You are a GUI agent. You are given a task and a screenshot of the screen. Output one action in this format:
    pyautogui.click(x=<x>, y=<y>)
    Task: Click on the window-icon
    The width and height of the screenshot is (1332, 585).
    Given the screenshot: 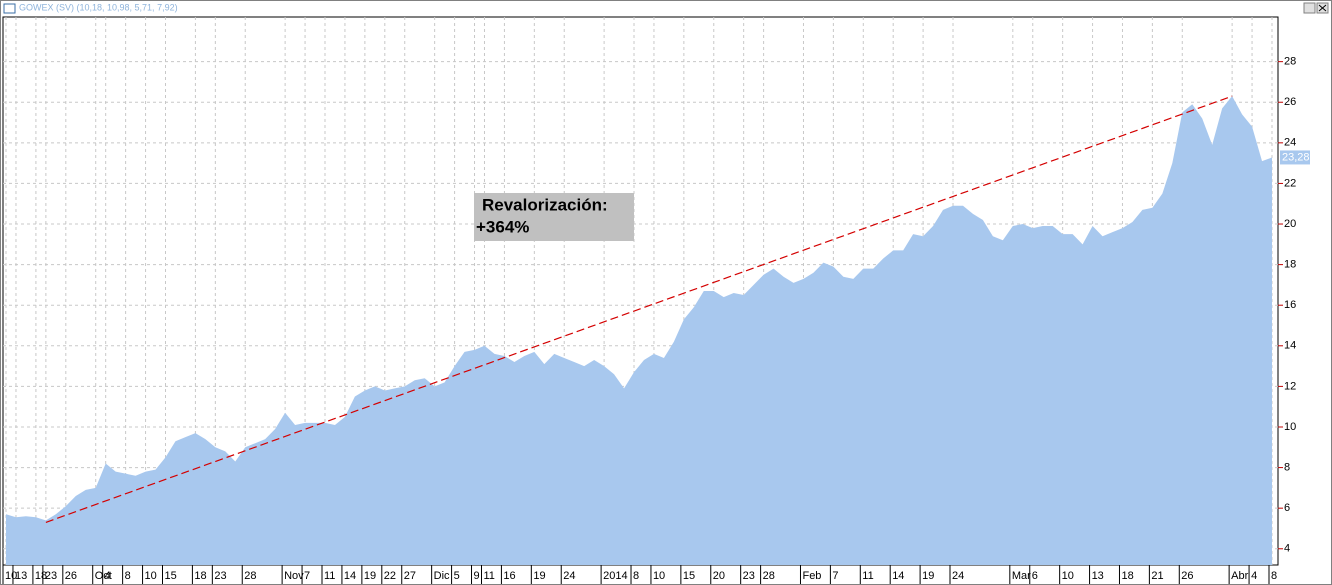 What is the action you would take?
    pyautogui.click(x=9, y=8)
    